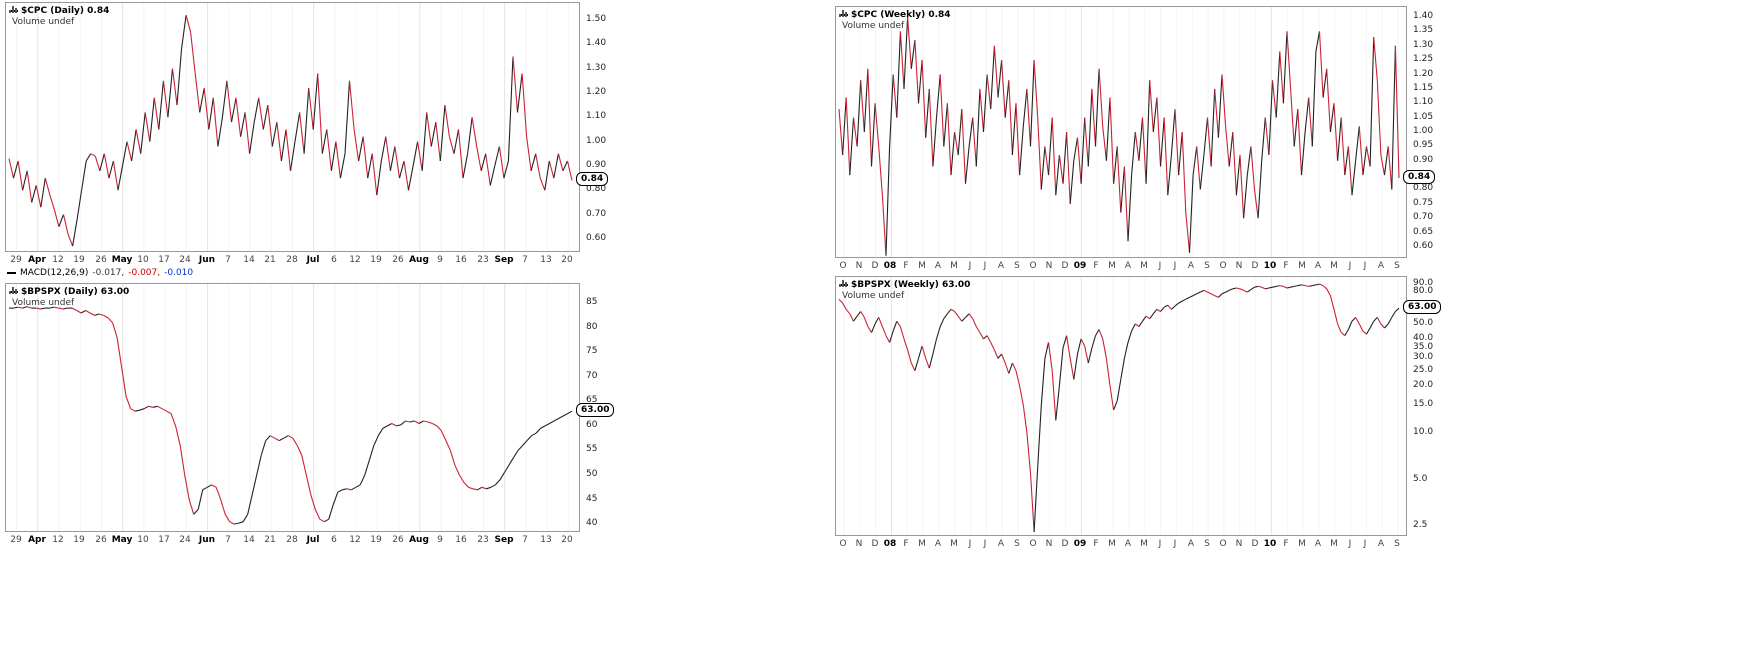 The width and height of the screenshot is (1746, 652). Describe the element at coordinates (292, 127) in the screenshot. I see `cpc-daily-plot-area: $CPC (Daily) 0.84 Volume undef` at that location.